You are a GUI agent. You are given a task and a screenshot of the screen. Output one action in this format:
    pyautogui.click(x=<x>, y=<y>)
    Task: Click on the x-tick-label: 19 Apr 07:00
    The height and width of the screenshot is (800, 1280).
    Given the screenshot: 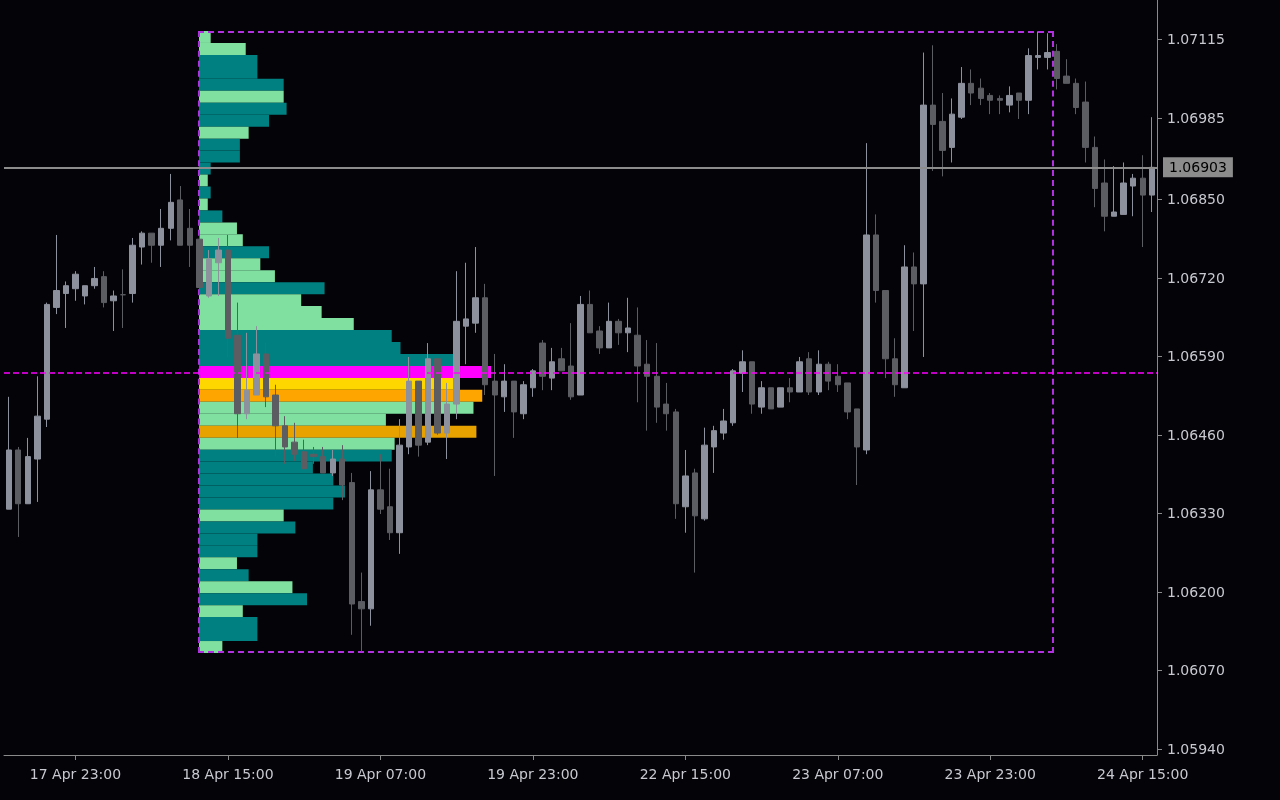 What is the action you would take?
    pyautogui.click(x=380, y=774)
    